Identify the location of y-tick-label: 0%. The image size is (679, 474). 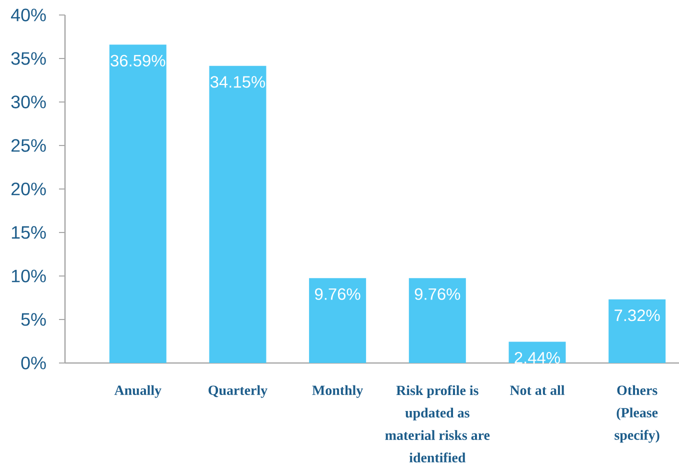
(33, 363).